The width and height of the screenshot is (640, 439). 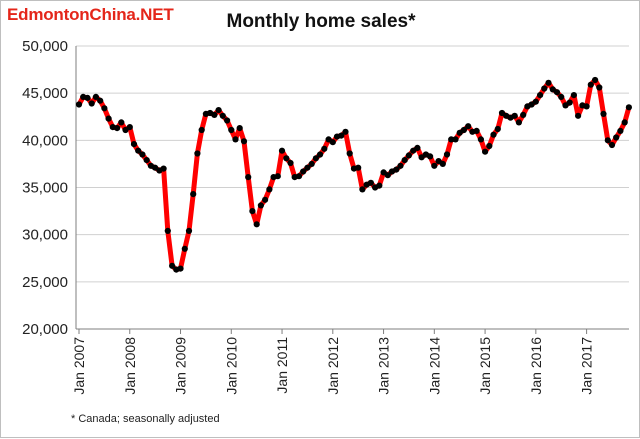 I want to click on watermark-logo: EdmontonChina.NET, so click(x=90, y=14).